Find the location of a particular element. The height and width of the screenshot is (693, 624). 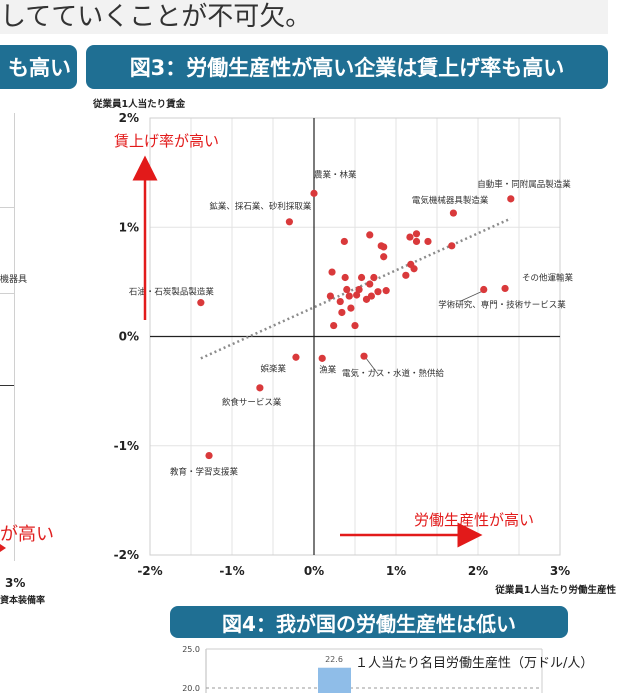

point-label: 電気機械器具製造業 is located at coordinates (450, 200).